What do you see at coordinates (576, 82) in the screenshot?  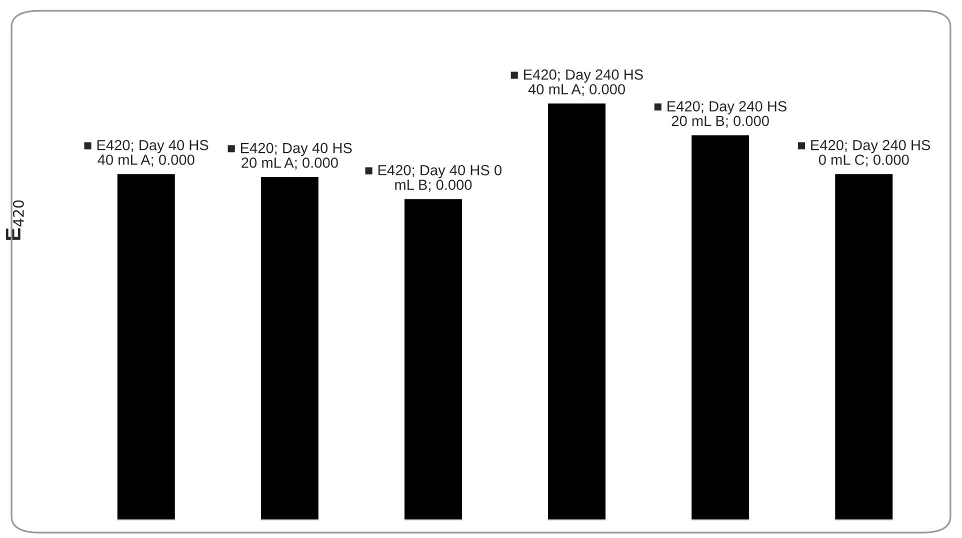 I see `text: ■ E420; Day 240 HS 40 mL A; 0.000` at bounding box center [576, 82].